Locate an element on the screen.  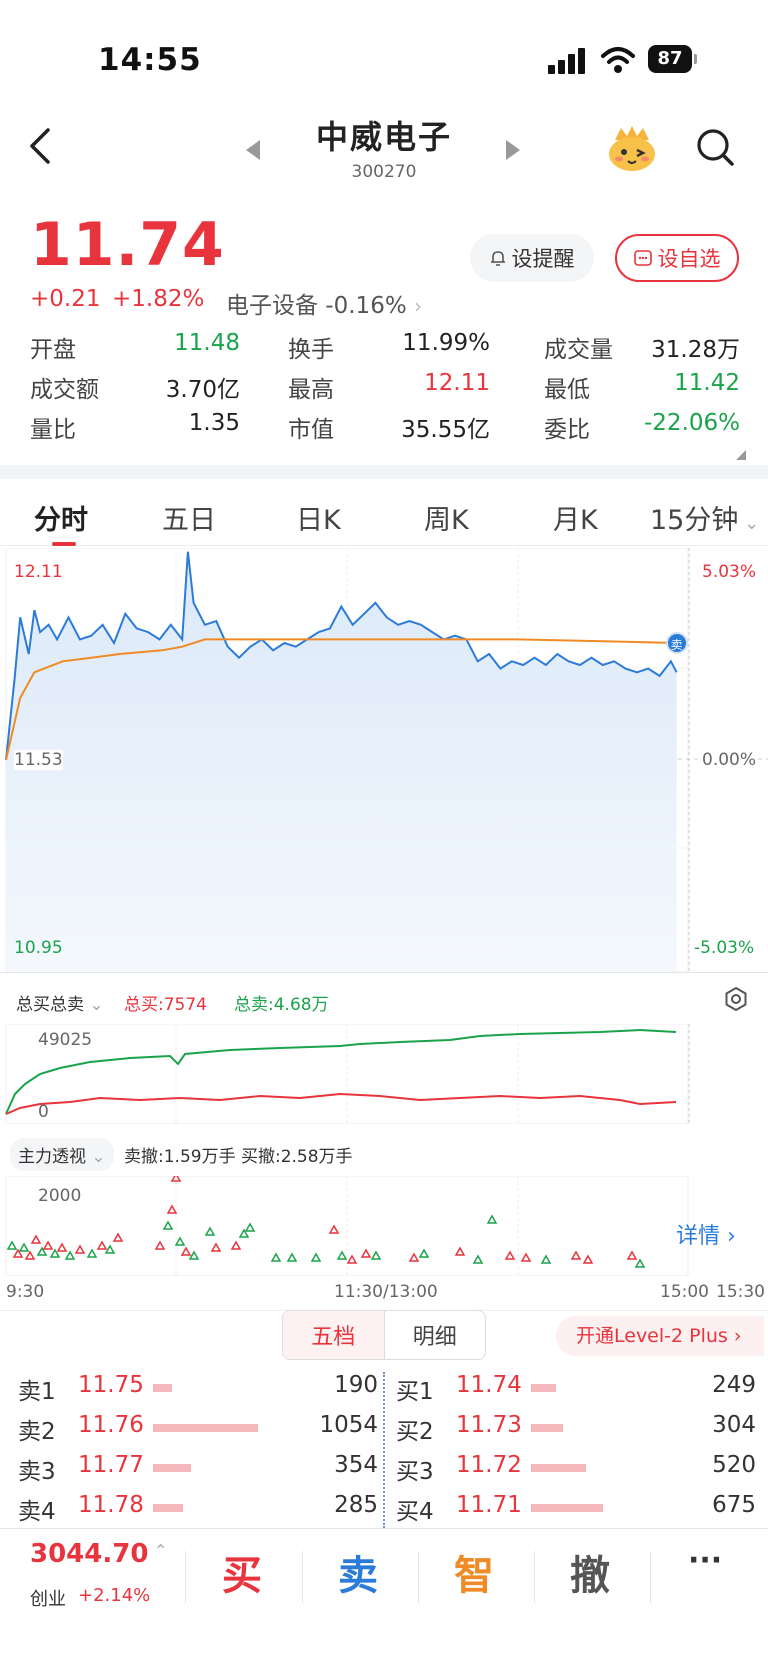
add-favorite-button: 设自选 is located at coordinates (677, 258).